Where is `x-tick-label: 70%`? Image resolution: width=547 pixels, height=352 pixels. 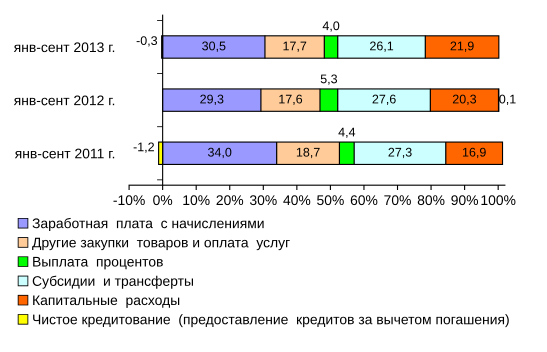 x-tick-label: 70% is located at coordinates (397, 200).